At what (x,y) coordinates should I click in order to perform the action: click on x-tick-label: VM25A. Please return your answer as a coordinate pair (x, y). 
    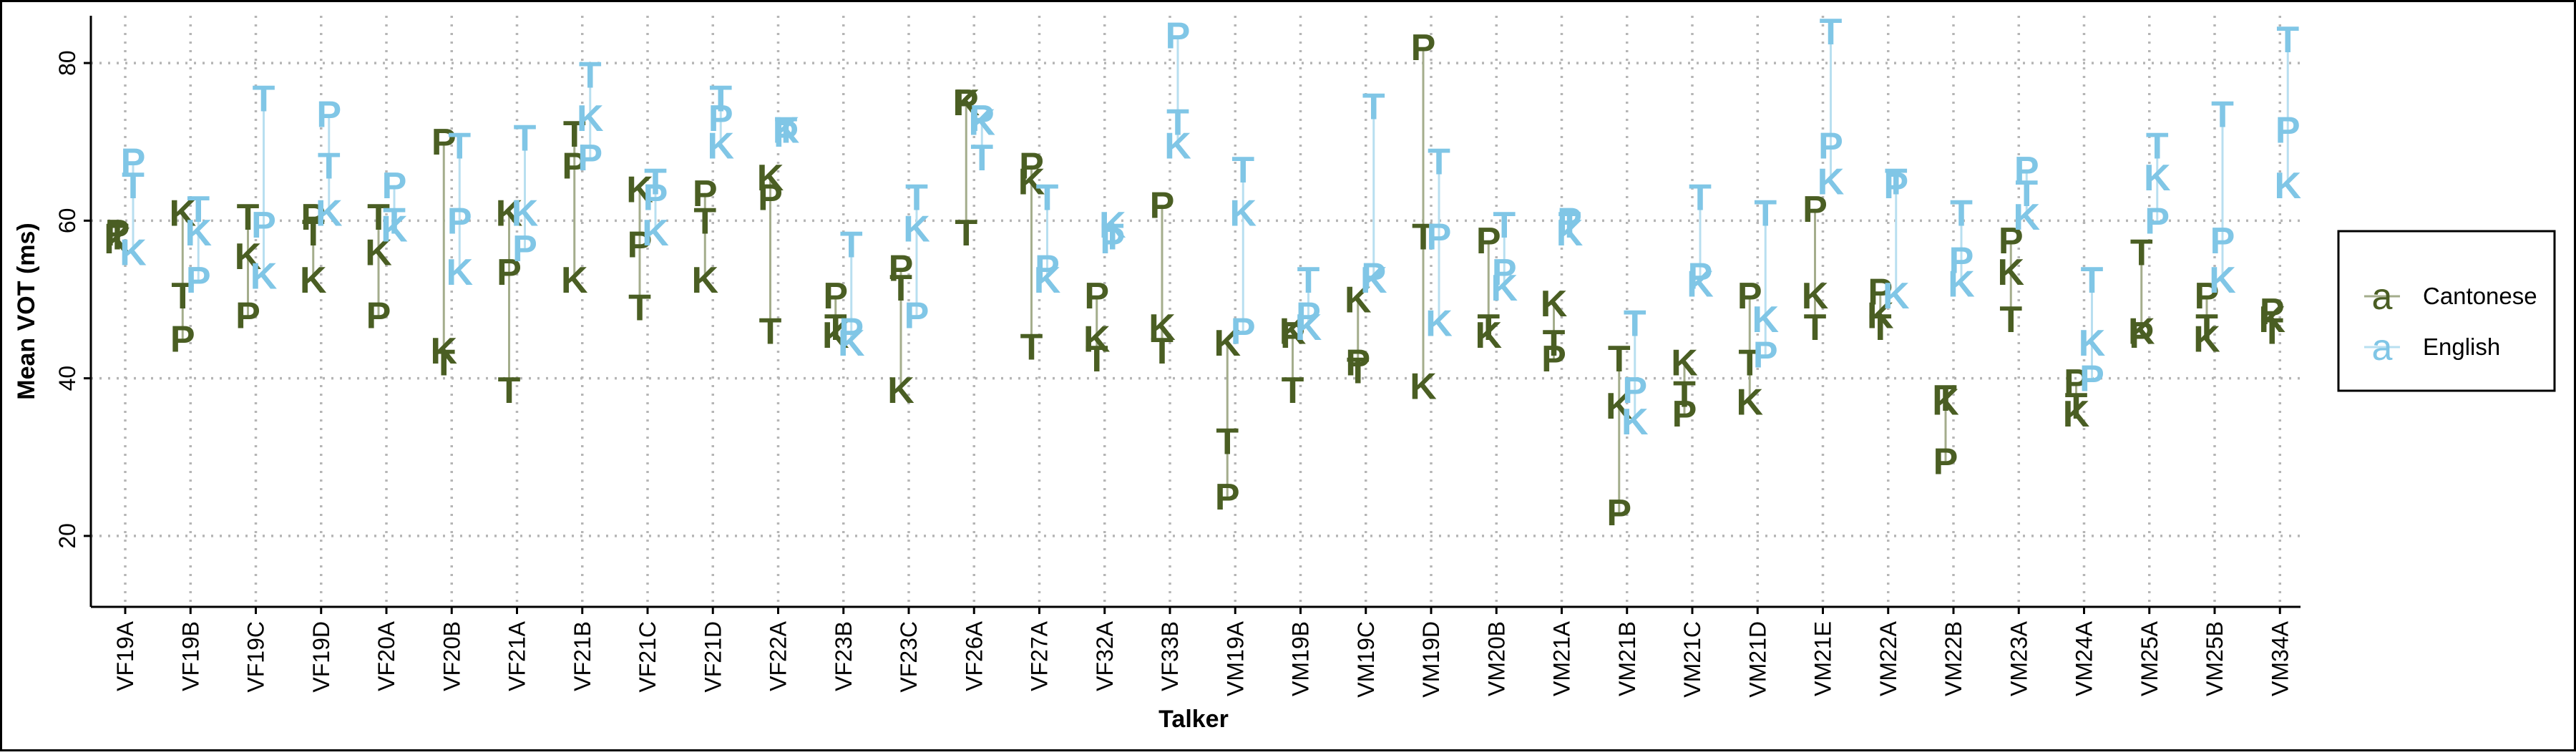
    Looking at the image, I should click on (2149, 658).